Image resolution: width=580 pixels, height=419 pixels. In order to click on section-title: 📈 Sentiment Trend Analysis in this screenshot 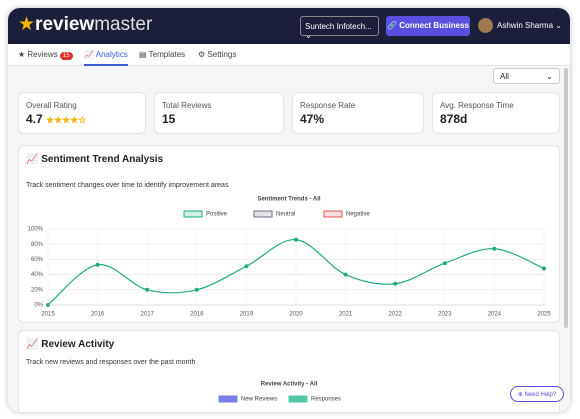, I will do `click(95, 159)`.